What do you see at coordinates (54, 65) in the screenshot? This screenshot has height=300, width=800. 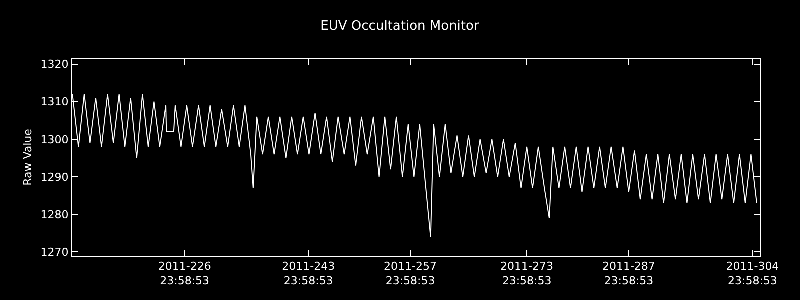 I see `y-tick-label: 1320` at bounding box center [54, 65].